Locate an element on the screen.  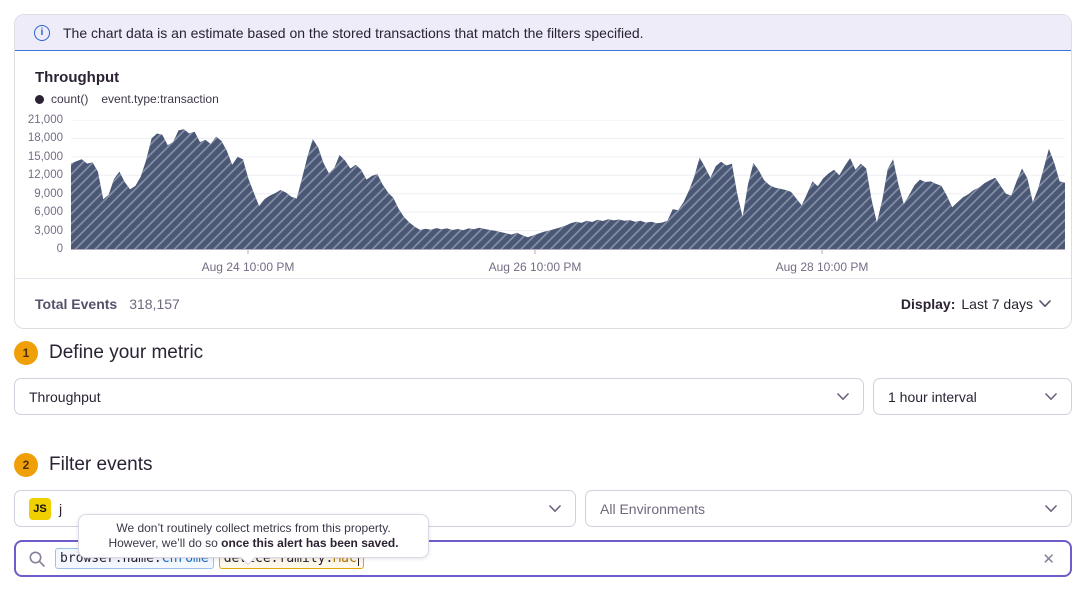
display-value: Last 7 days is located at coordinates (997, 303).